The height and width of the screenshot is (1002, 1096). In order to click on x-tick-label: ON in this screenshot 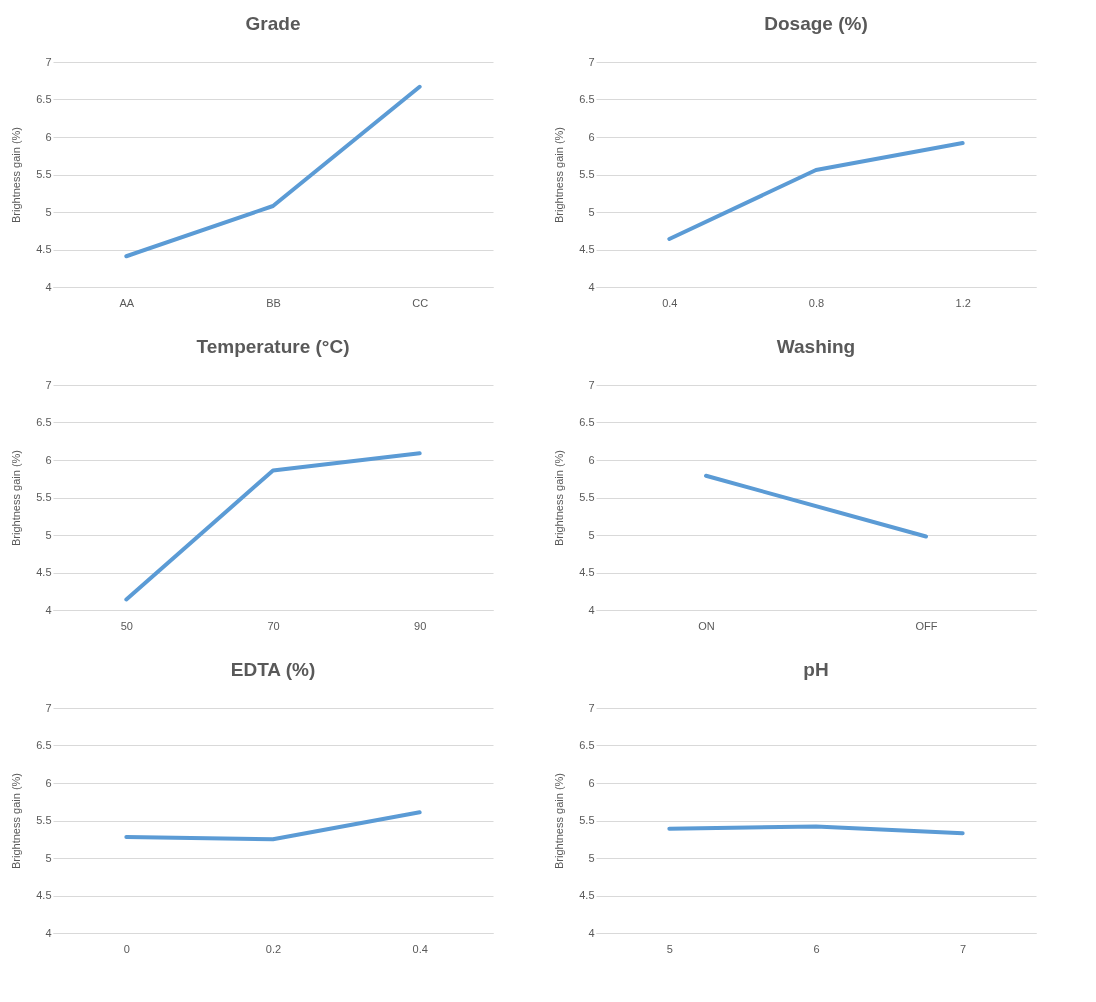, I will do `click(706, 625)`.